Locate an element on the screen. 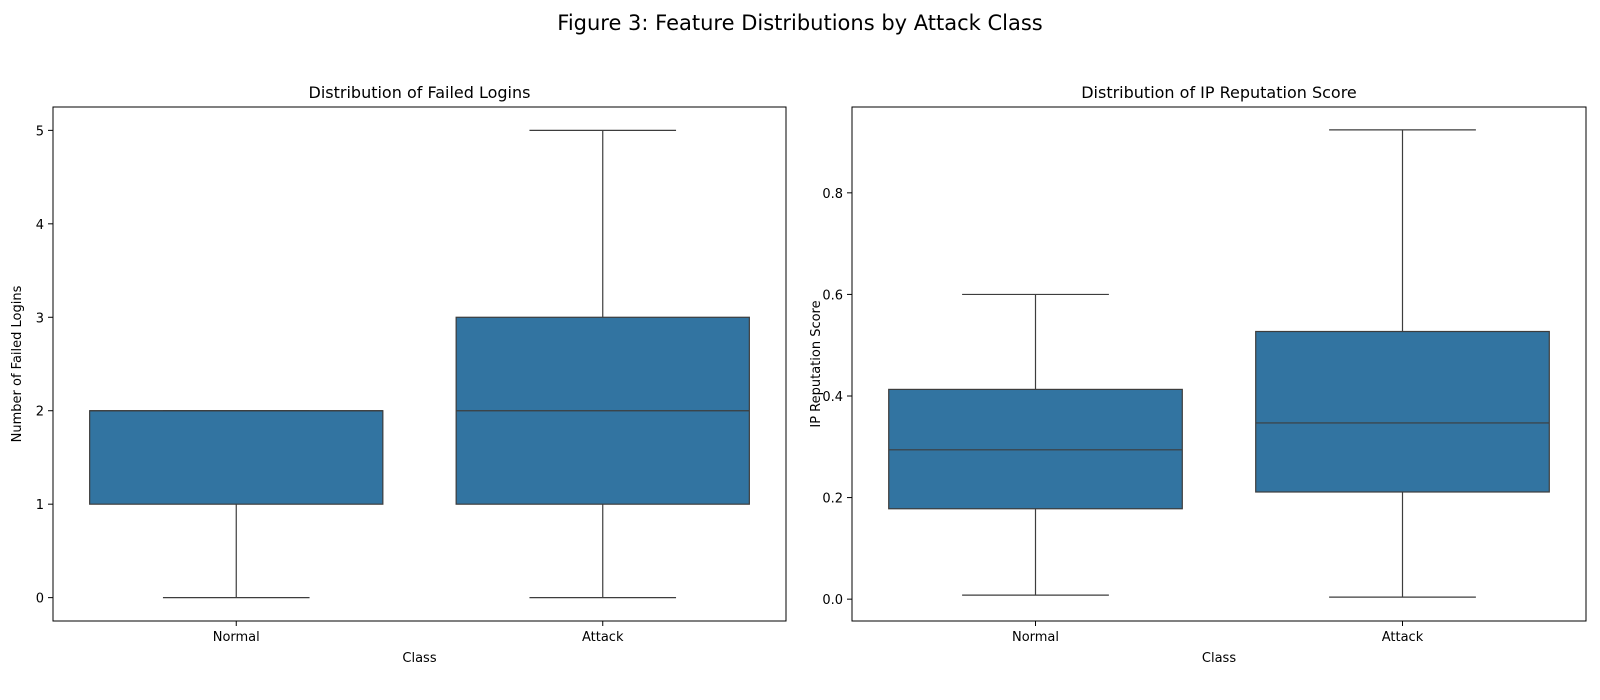 This screenshot has height=700, width=1600. failed-logins-ytick-label: 2 is located at coordinates (40, 412).